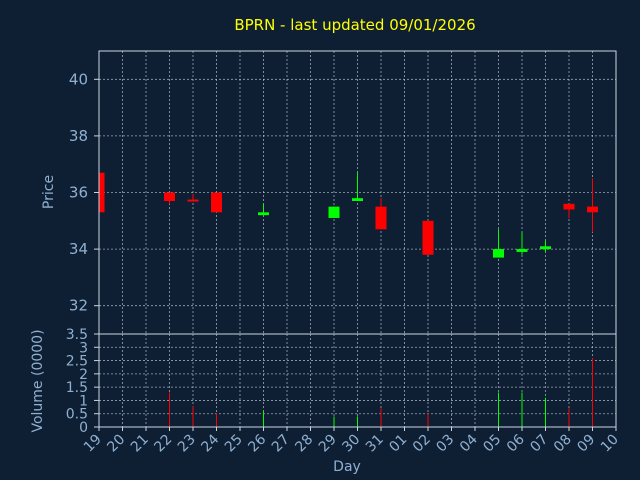  I want to click on volume-tick-label: 3.5, so click(77, 335).